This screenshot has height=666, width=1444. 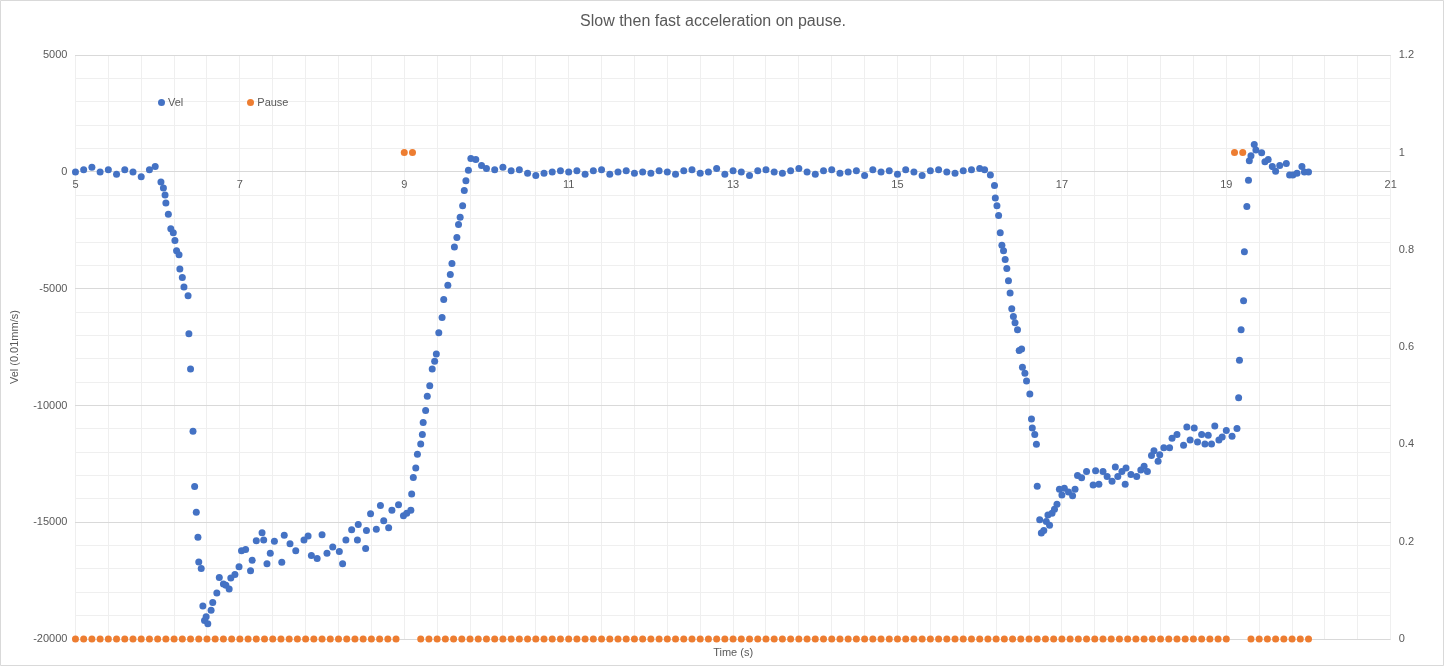 What do you see at coordinates (273, 102) in the screenshot?
I see `legend-label: Pause` at bounding box center [273, 102].